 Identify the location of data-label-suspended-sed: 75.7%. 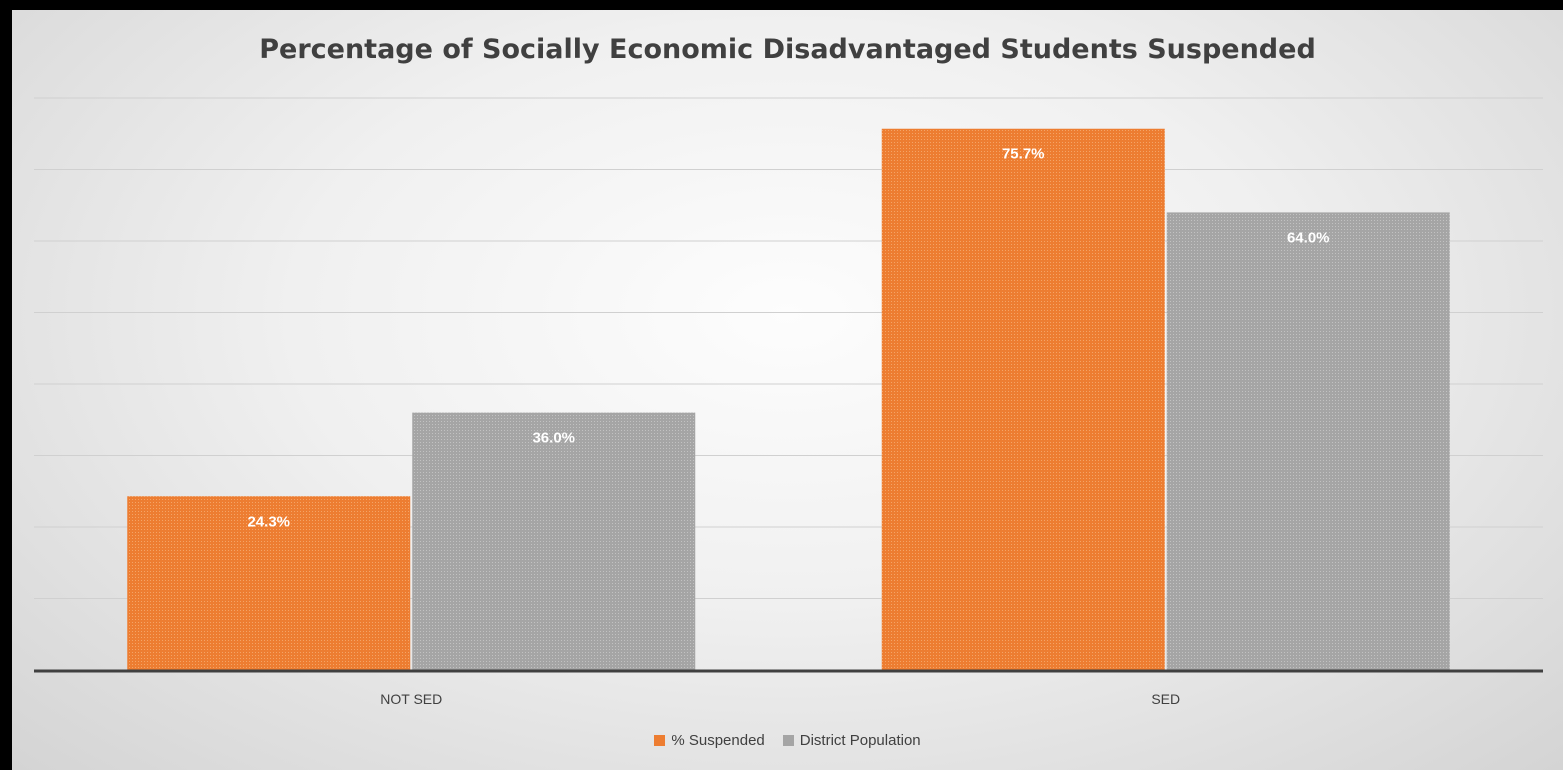
(1023, 154).